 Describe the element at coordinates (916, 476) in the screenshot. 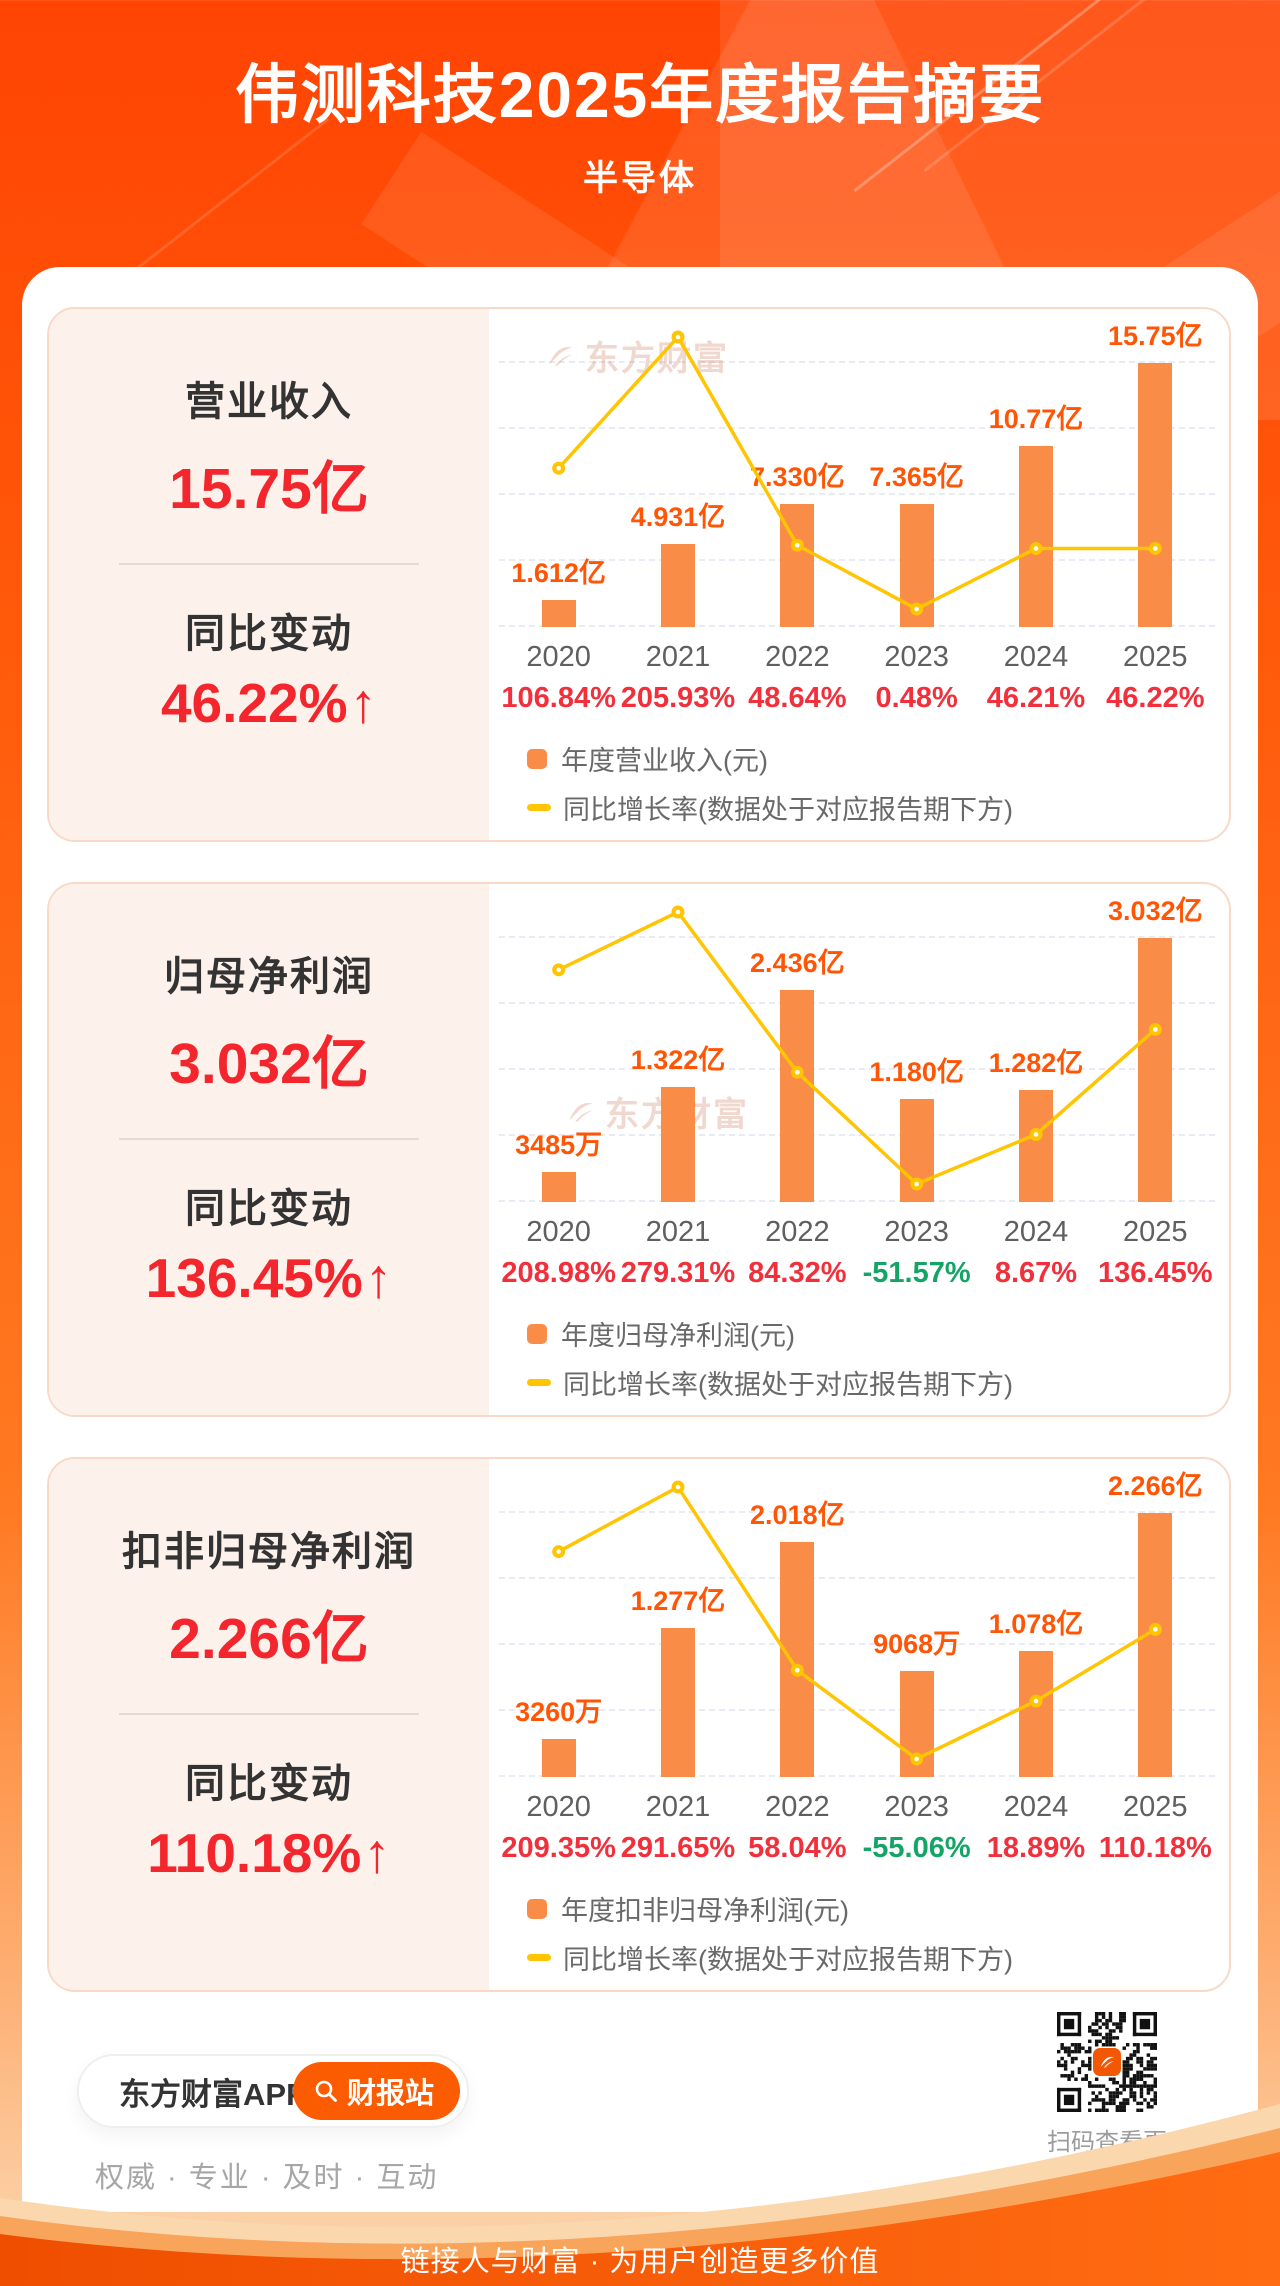

I see `bar-value-label: 7.365亿` at that location.